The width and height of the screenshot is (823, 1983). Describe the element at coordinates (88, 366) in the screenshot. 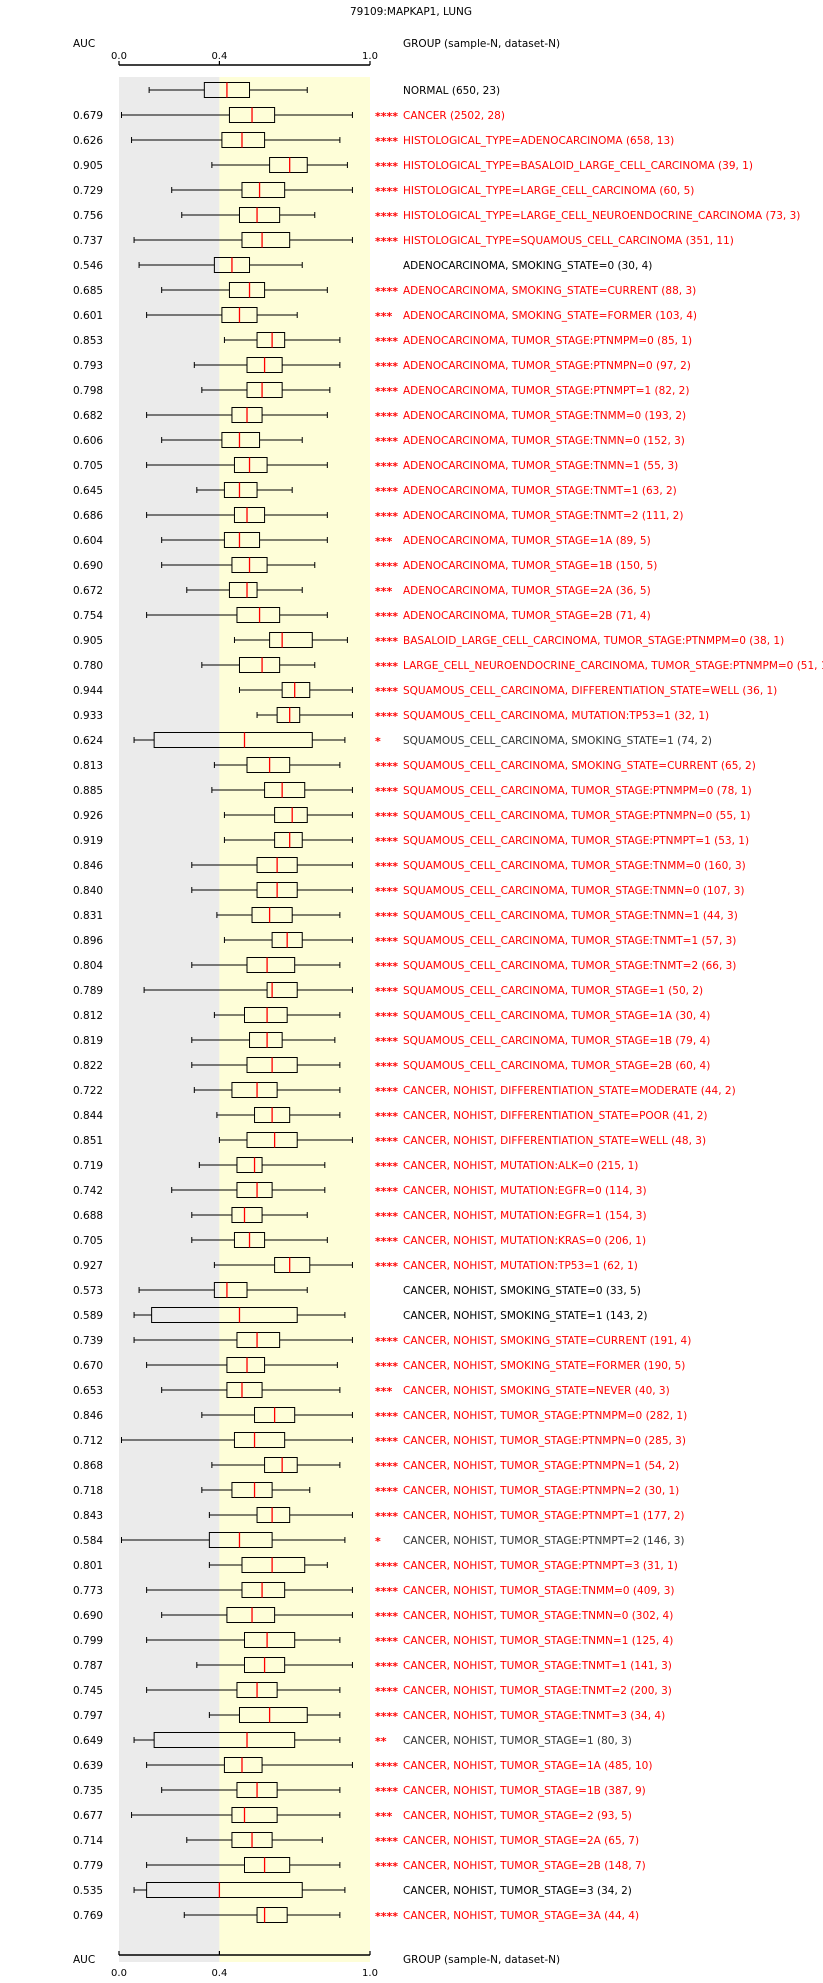

I see `auc-value: 0.793` at that location.